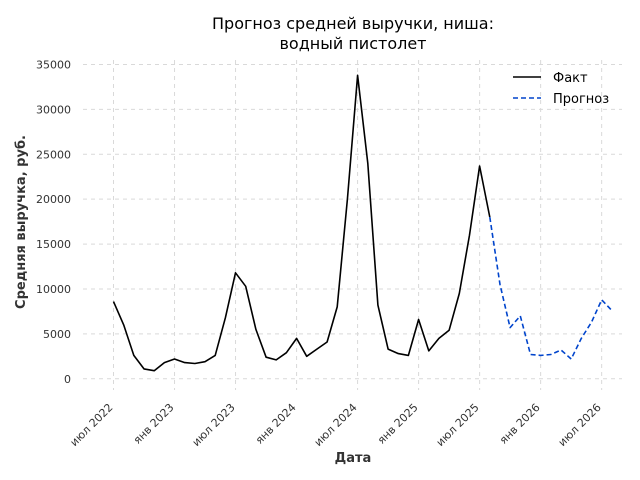 This screenshot has width=640, height=480. Describe the element at coordinates (458, 425) in the screenshot. I see `x-tick-label: июл 2025` at that location.